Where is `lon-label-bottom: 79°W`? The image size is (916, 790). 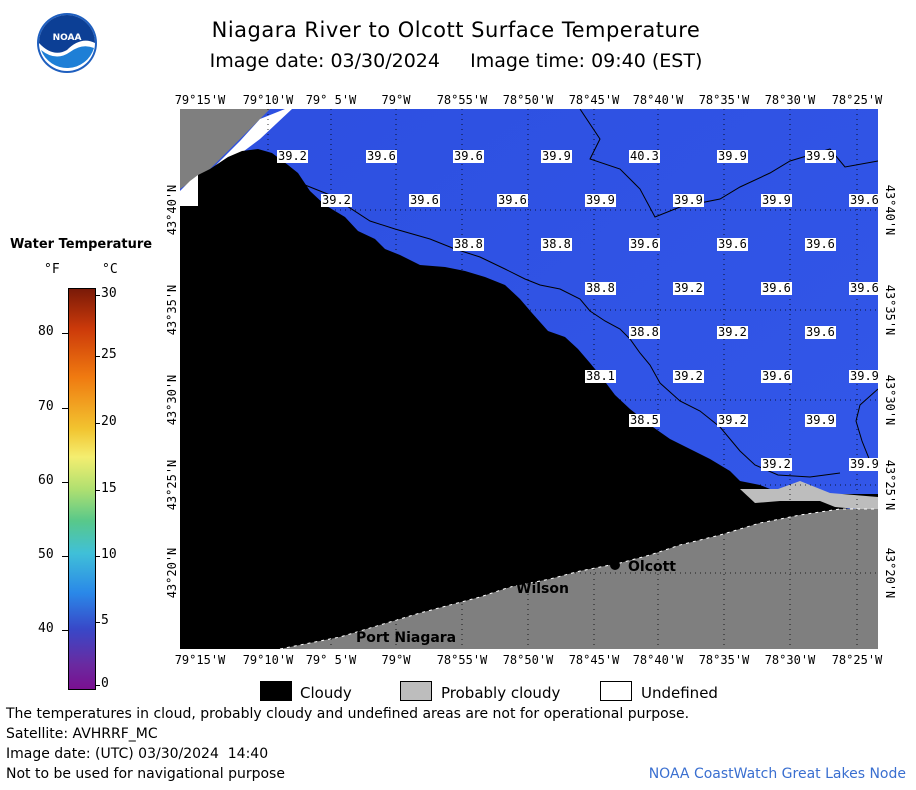 lon-label-bottom: 79°W is located at coordinates (396, 660).